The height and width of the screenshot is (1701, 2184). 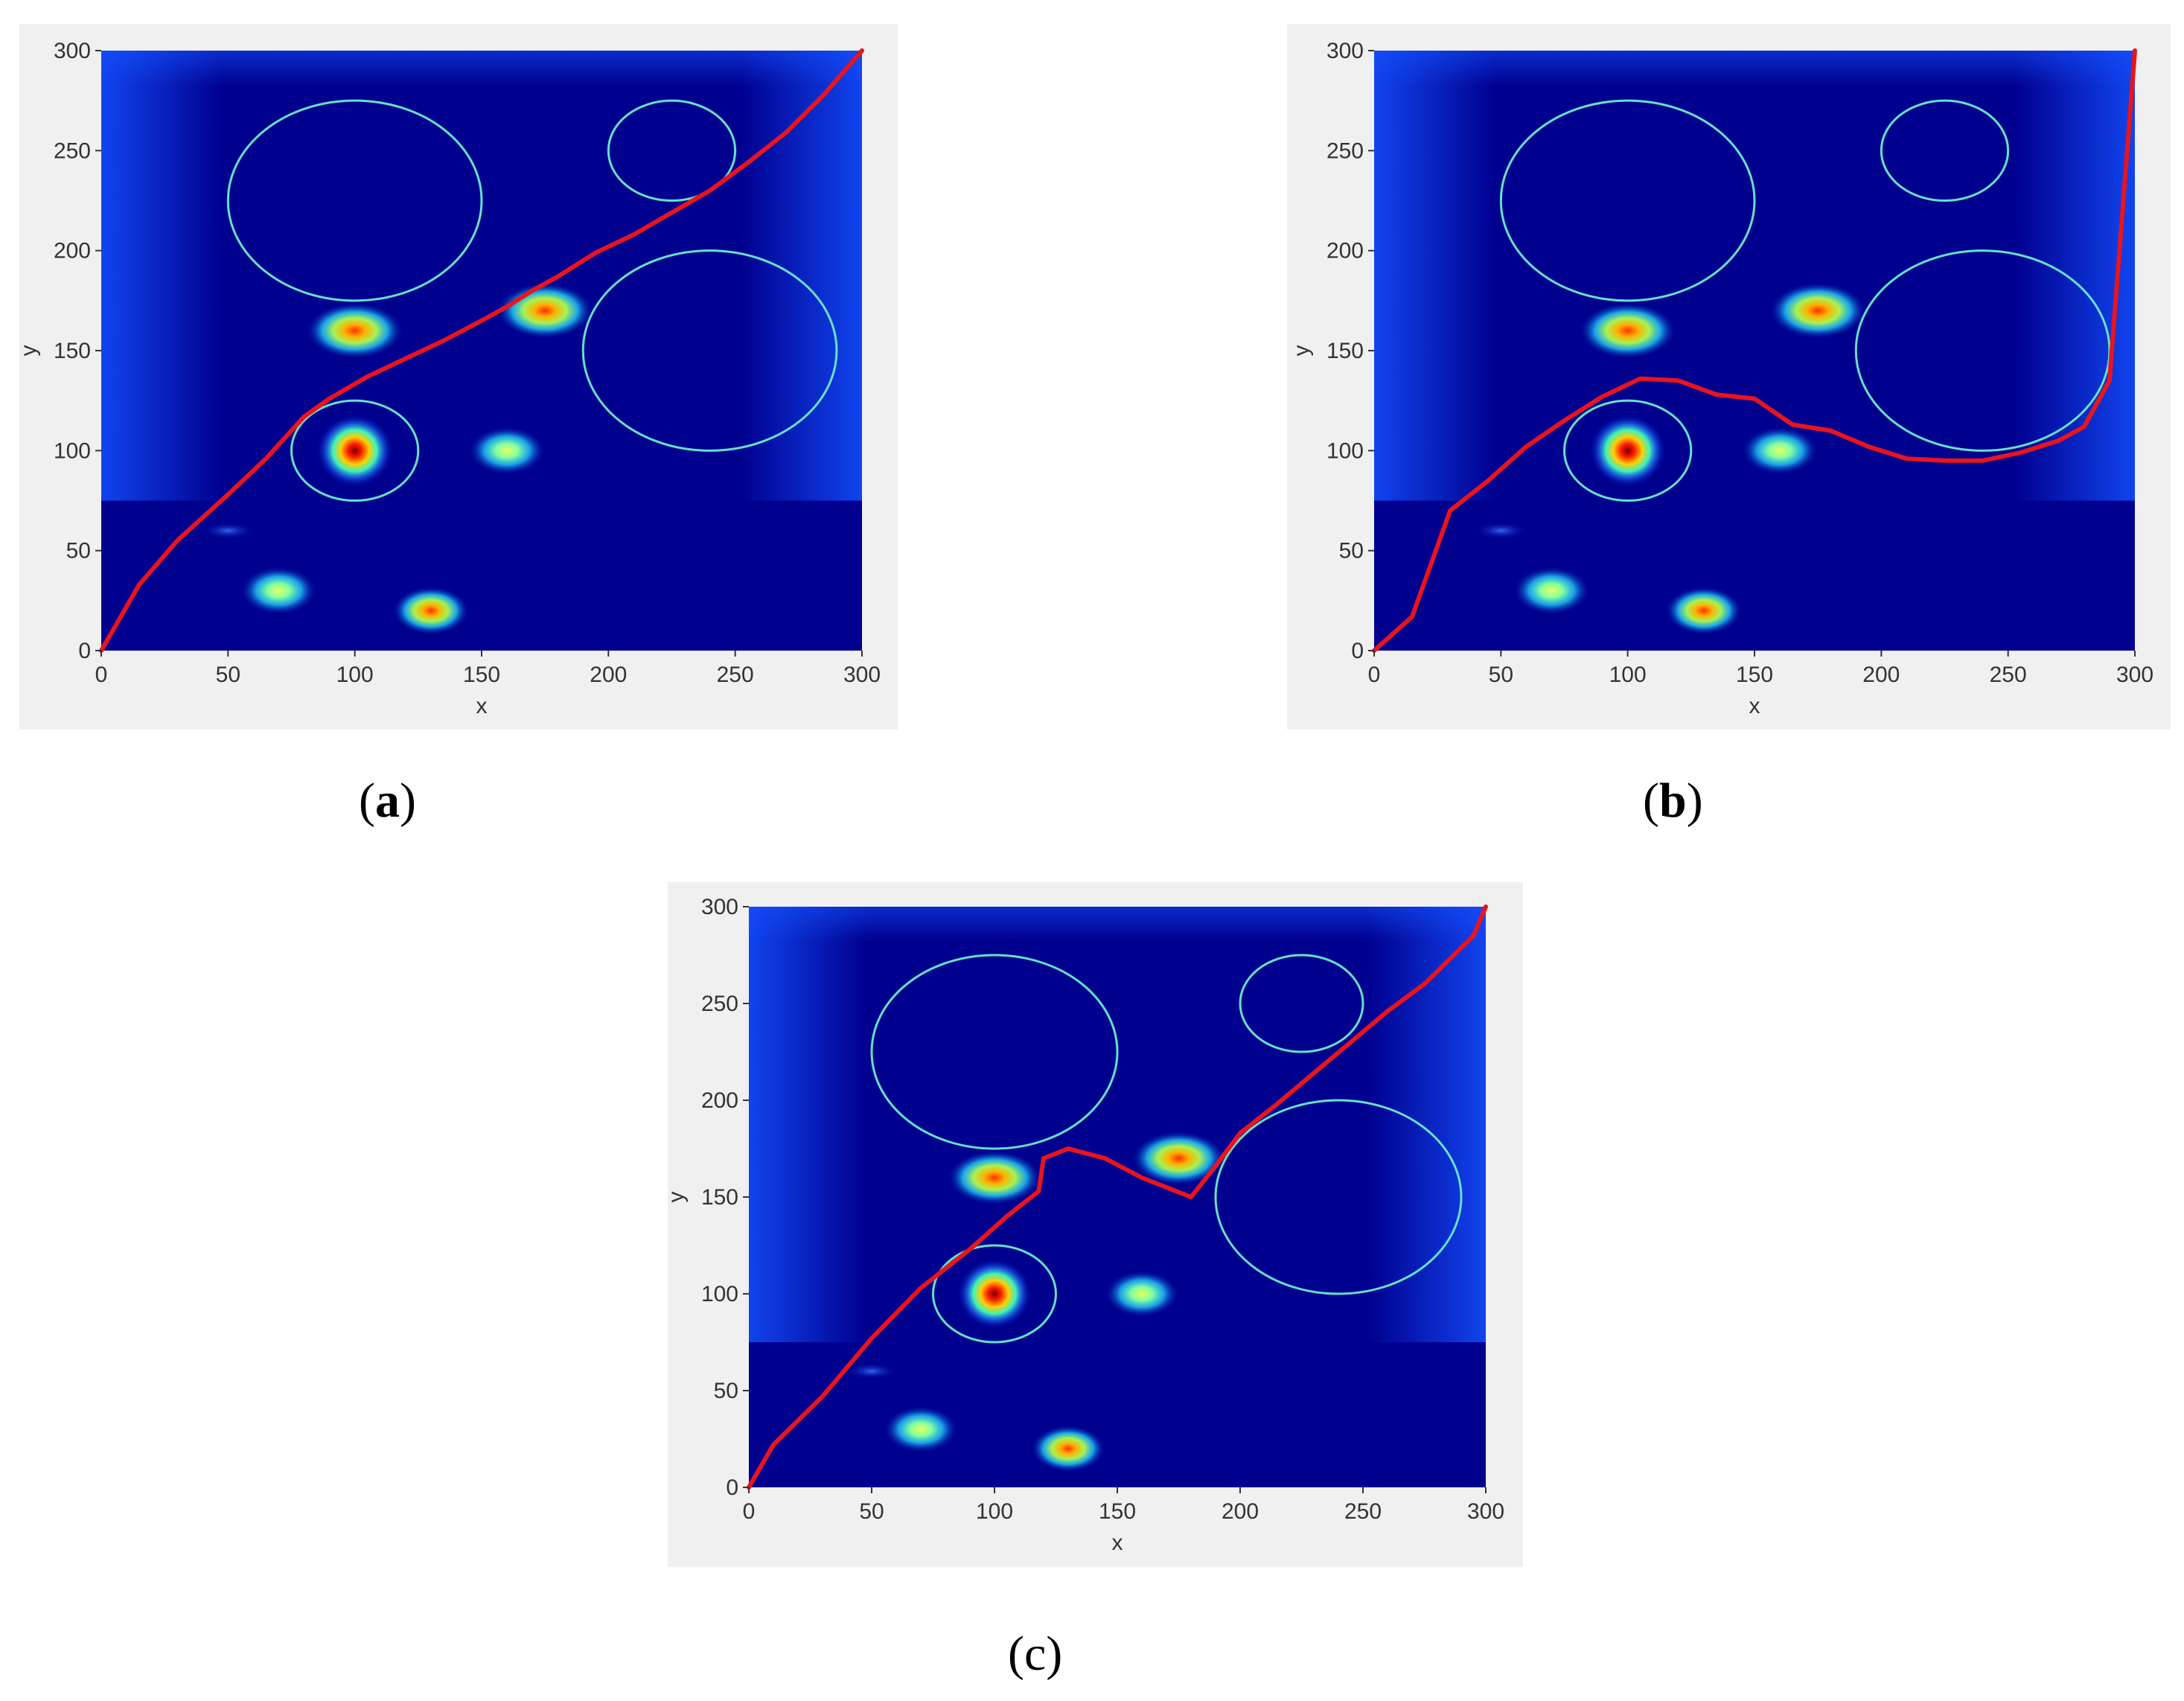 I want to click on caption-c-letter: c, so click(x=1035, y=1654).